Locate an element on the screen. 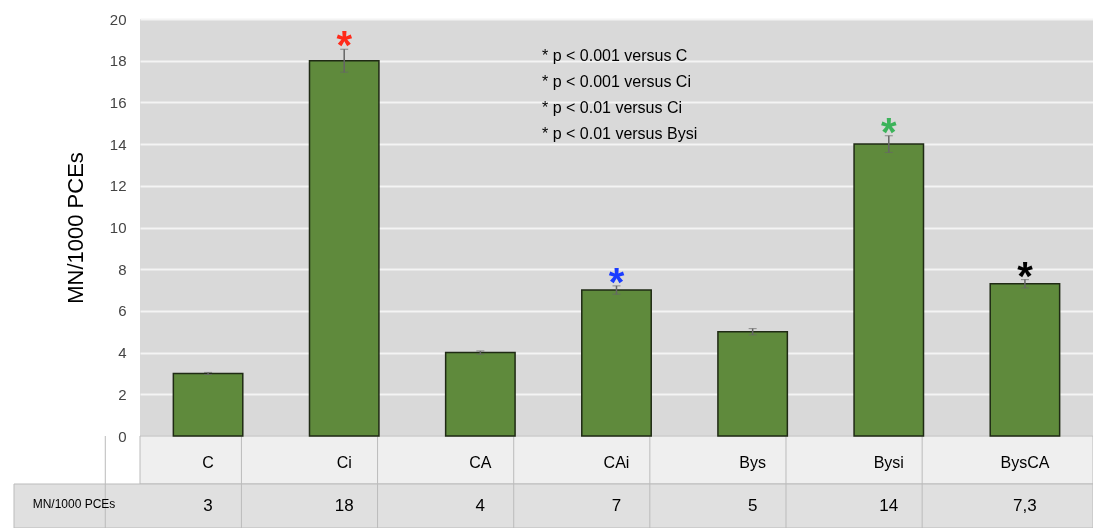  y-tick-label: 20 is located at coordinates (118, 19).